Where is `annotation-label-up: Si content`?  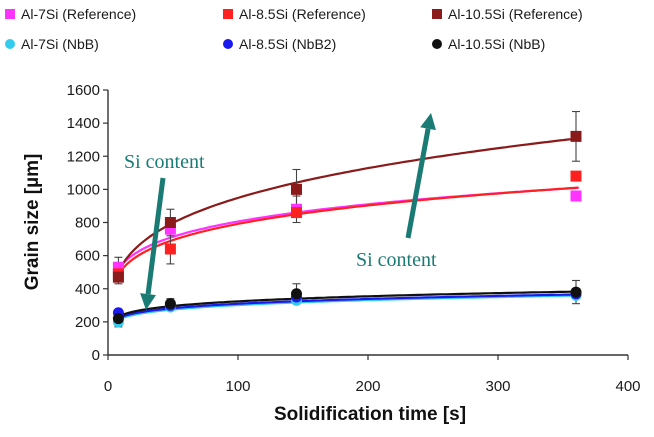
annotation-label-up: Si content is located at coordinates (396, 260).